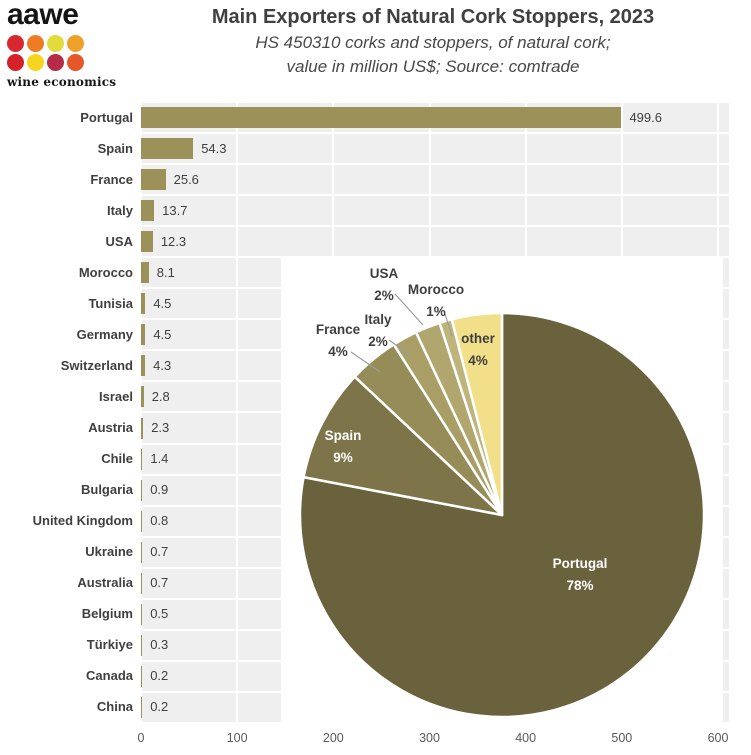 This screenshot has height=755, width=751. Describe the element at coordinates (186, 179) in the screenshot. I see `bar-value-label: 25.6` at that location.